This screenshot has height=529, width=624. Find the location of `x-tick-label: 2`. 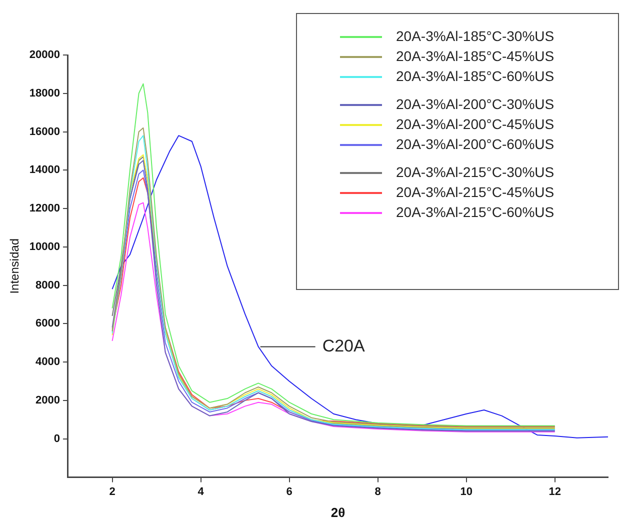

x-tick-label: 2 is located at coordinates (112, 492).